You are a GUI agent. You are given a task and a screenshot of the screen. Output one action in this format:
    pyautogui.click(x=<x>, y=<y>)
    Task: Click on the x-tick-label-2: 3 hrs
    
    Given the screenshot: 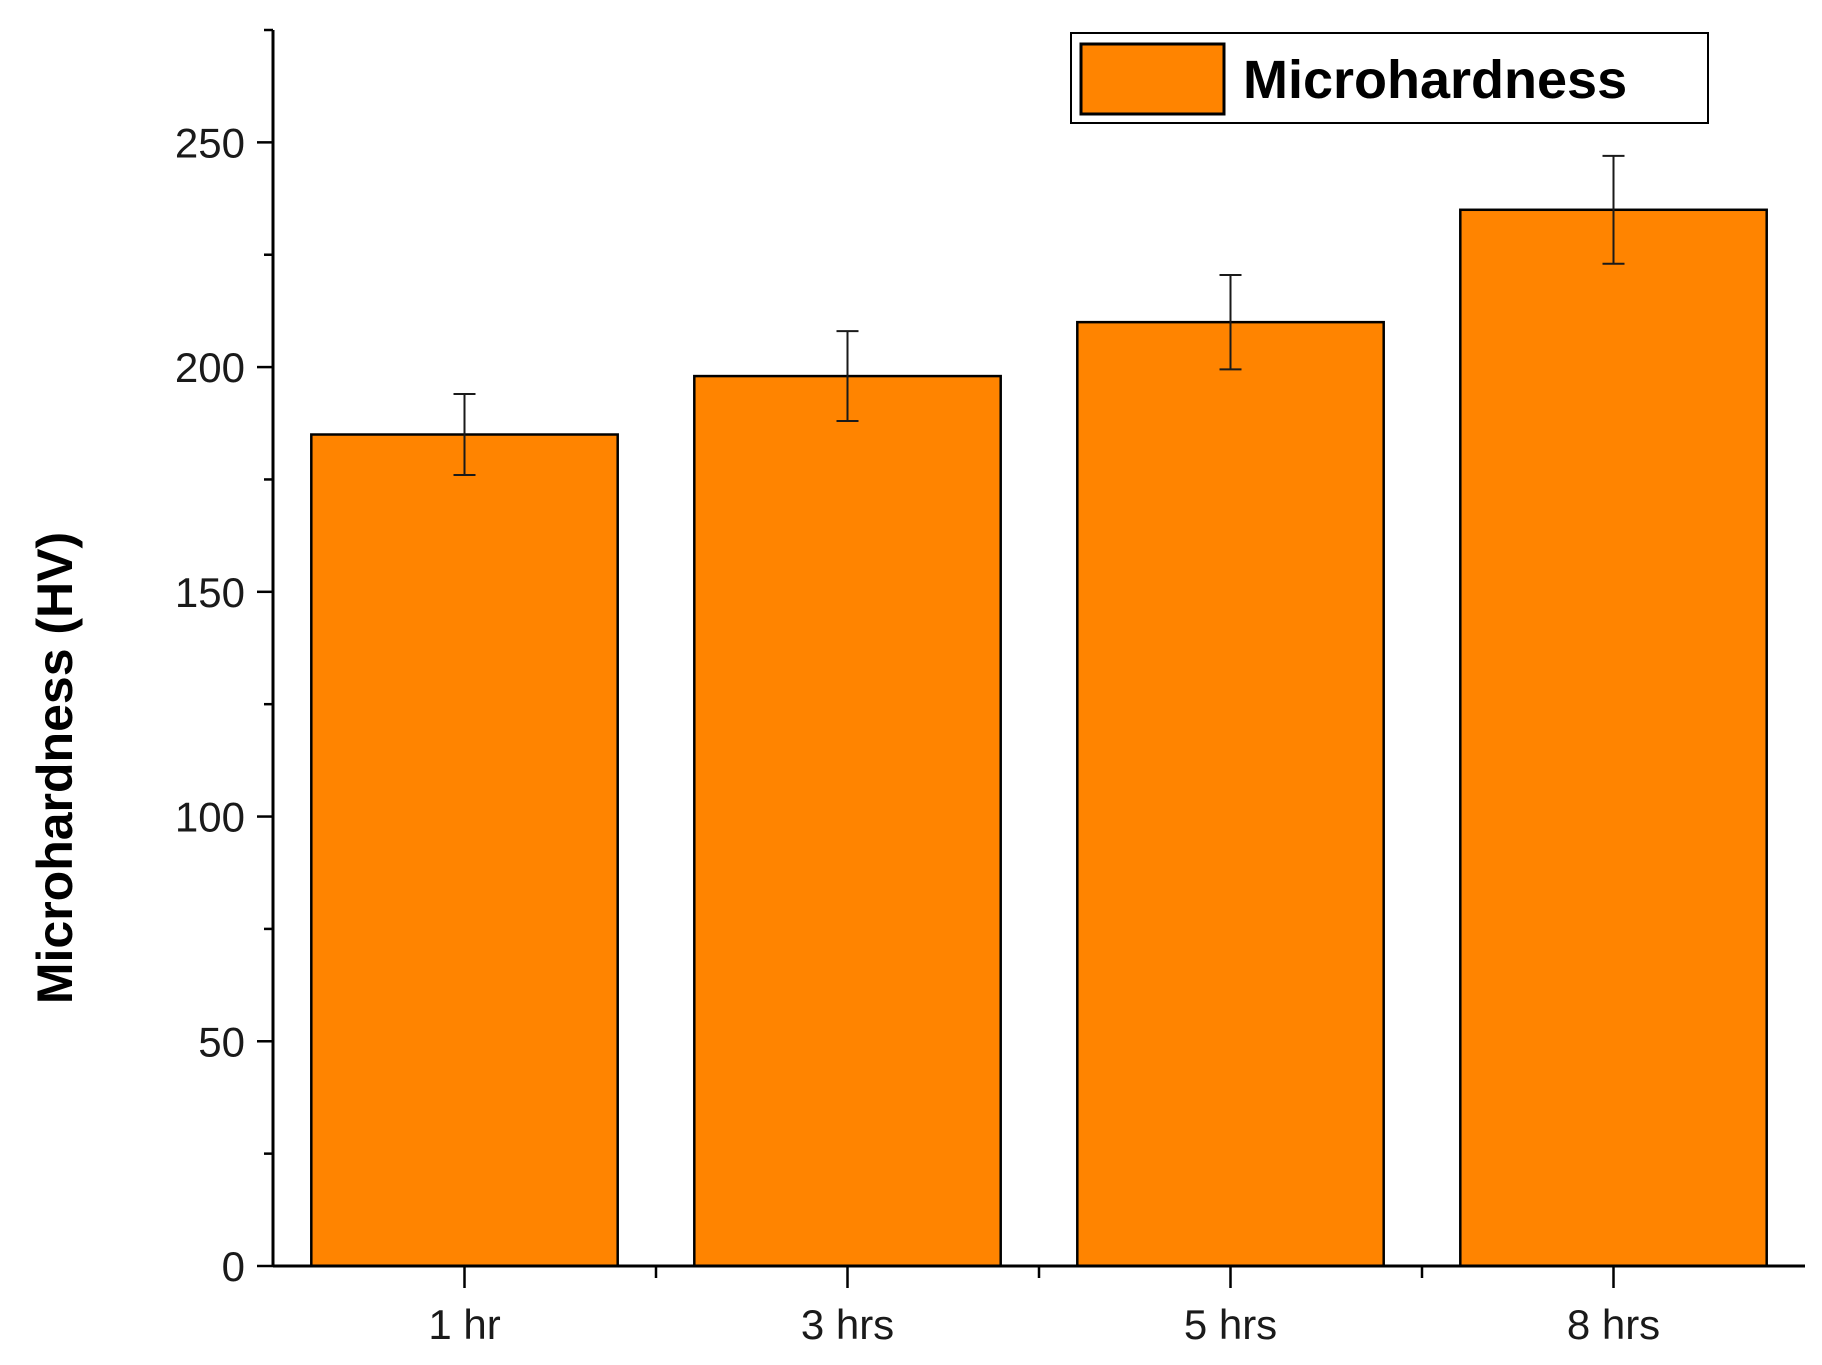 What is the action you would take?
    pyautogui.click(x=847, y=1324)
    